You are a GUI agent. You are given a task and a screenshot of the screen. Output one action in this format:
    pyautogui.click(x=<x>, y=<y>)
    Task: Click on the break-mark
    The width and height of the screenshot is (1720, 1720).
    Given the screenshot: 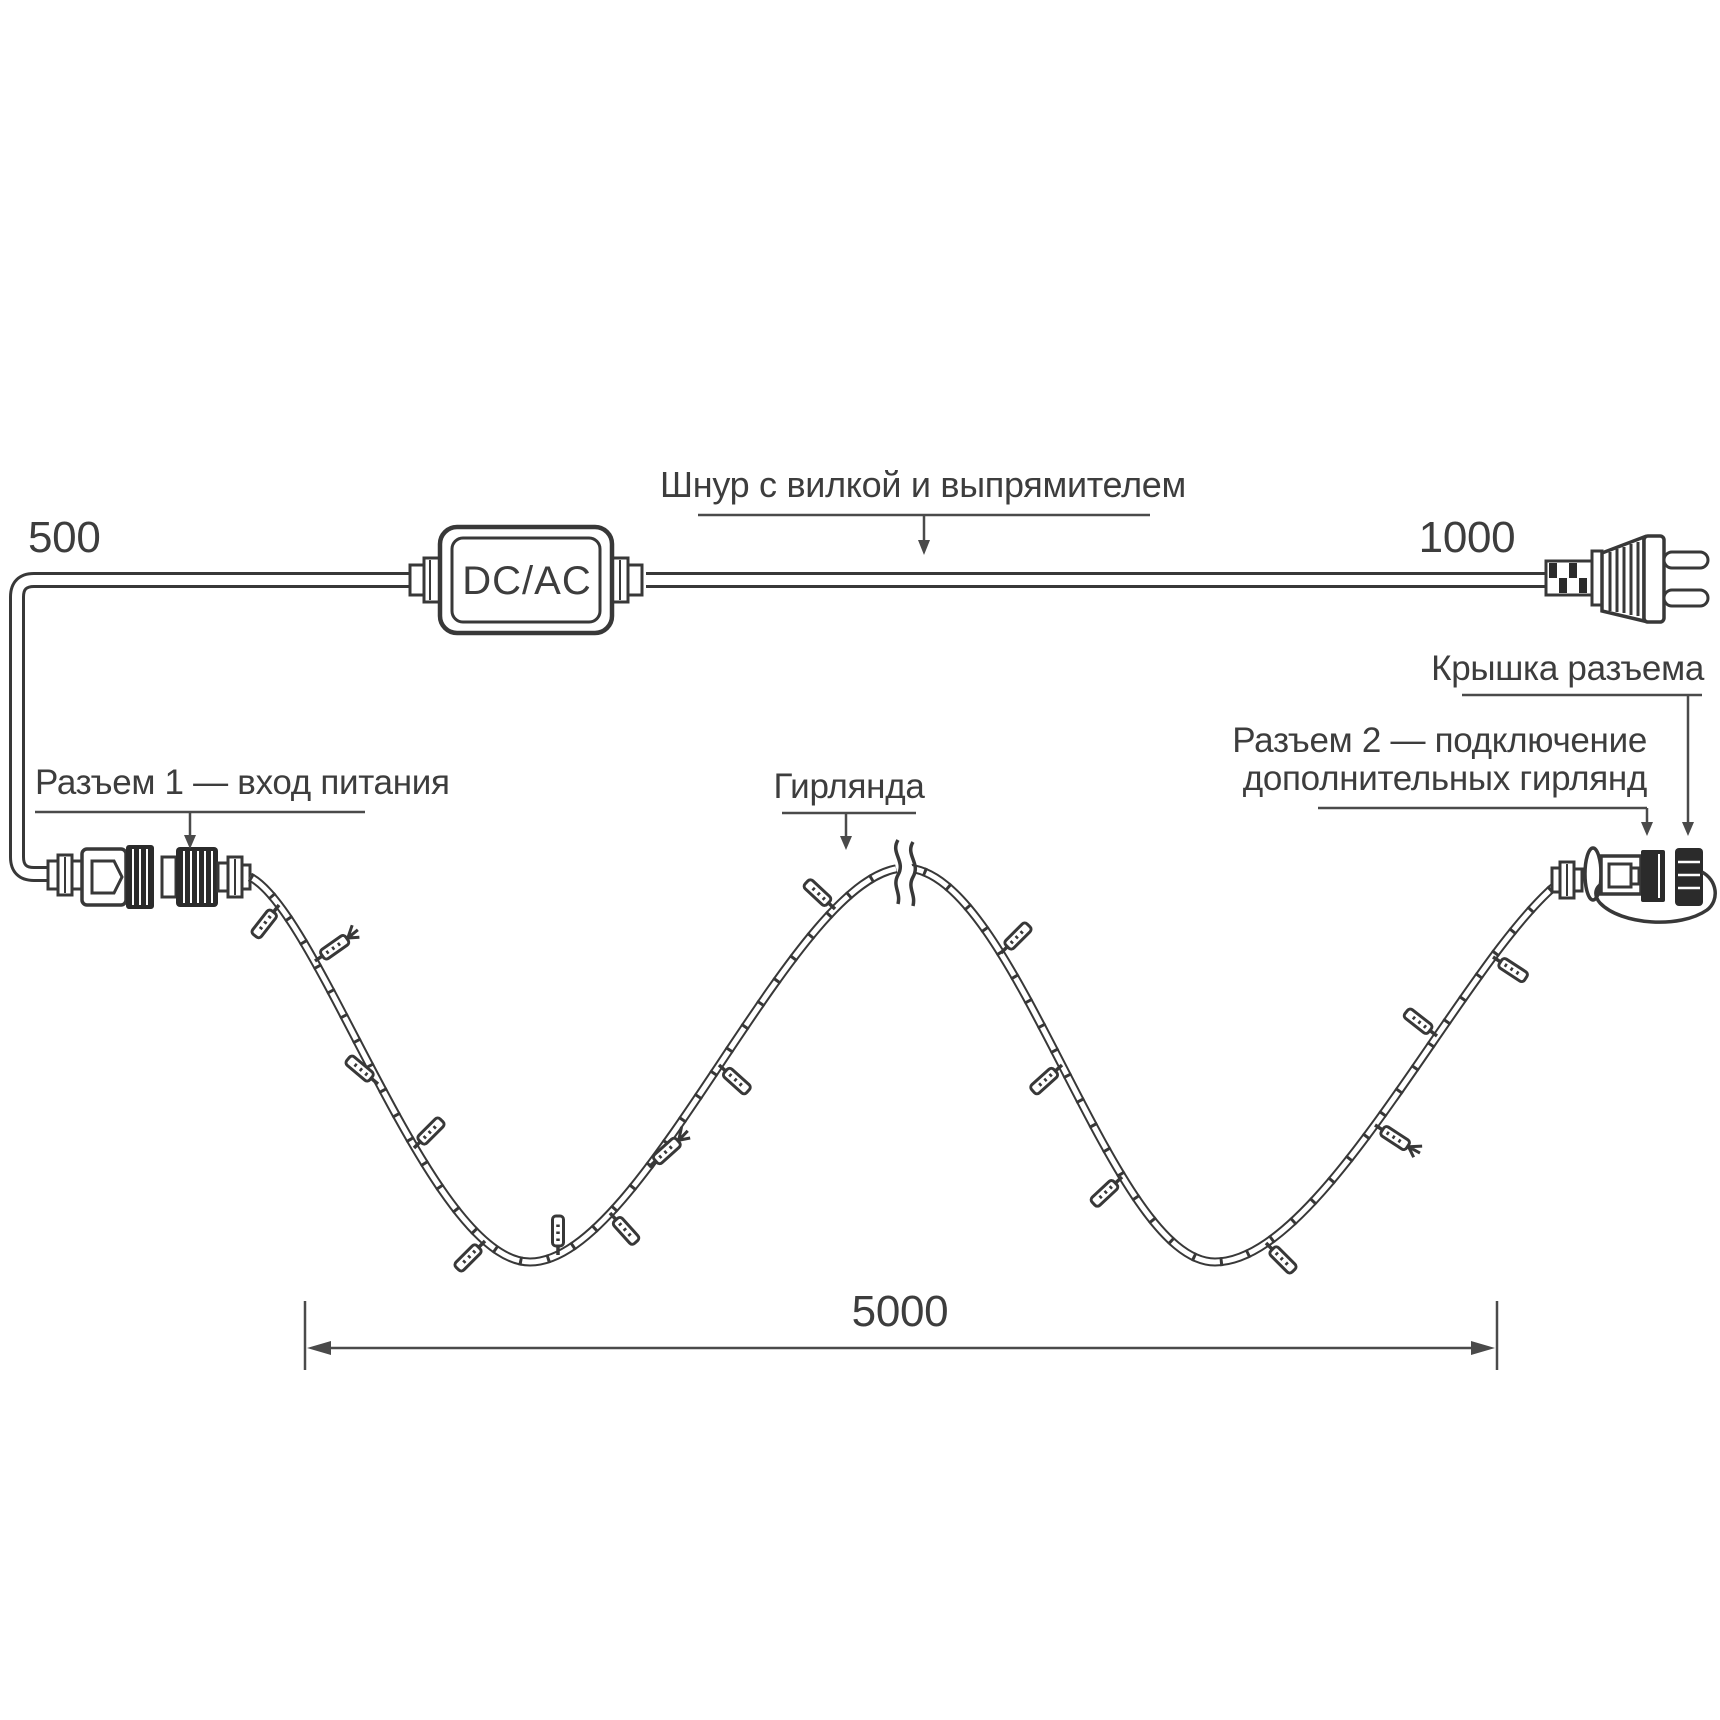 What is the action you would take?
    pyautogui.click(x=906, y=873)
    